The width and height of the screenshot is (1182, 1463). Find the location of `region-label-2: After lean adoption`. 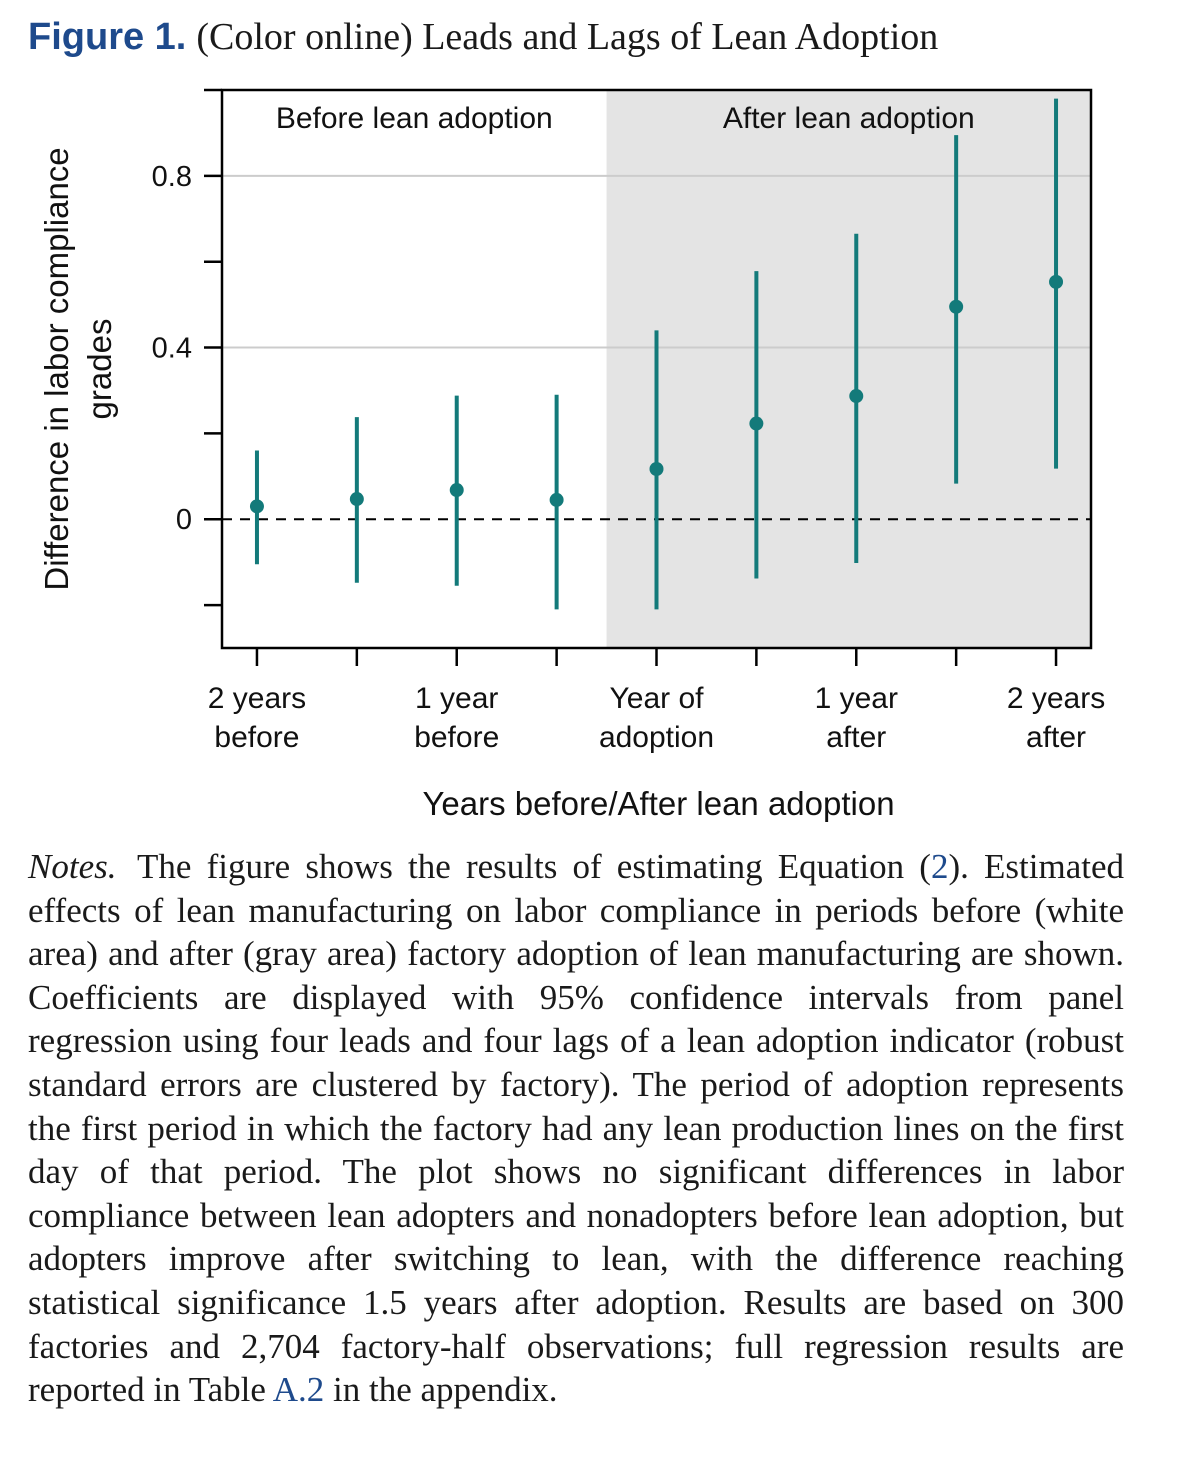

region-label-2: After lean adoption is located at coordinates (849, 118).